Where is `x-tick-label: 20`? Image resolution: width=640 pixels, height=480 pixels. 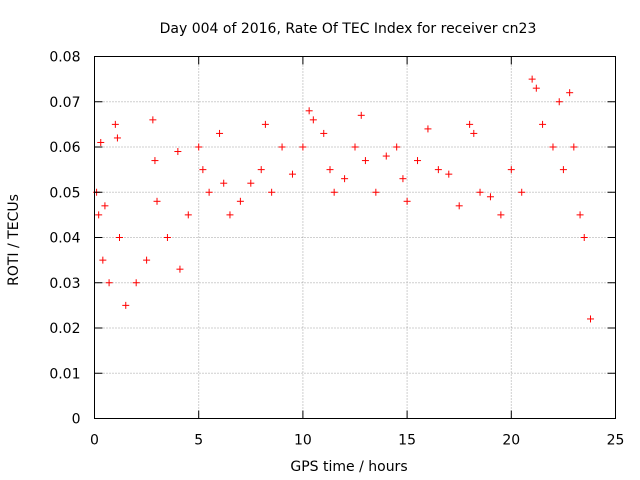
x-tick-label: 20 is located at coordinates (511, 441).